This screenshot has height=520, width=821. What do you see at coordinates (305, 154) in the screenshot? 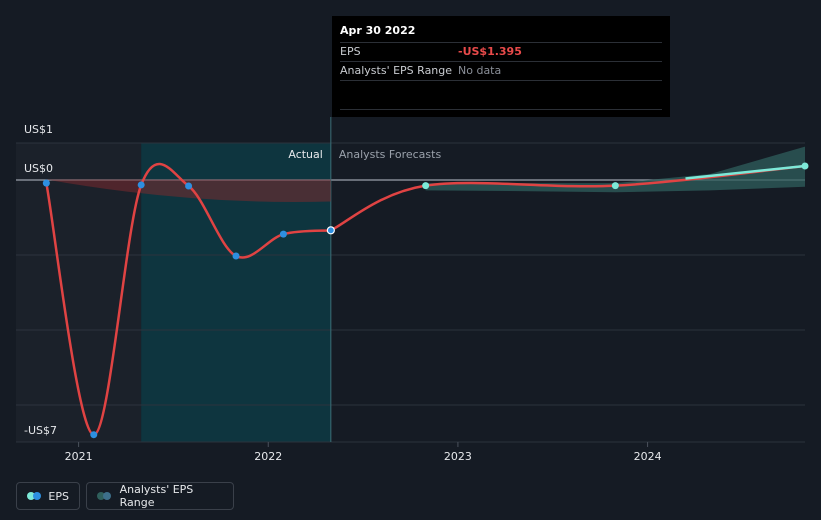
I see `actual-label: Actual` at bounding box center [305, 154].